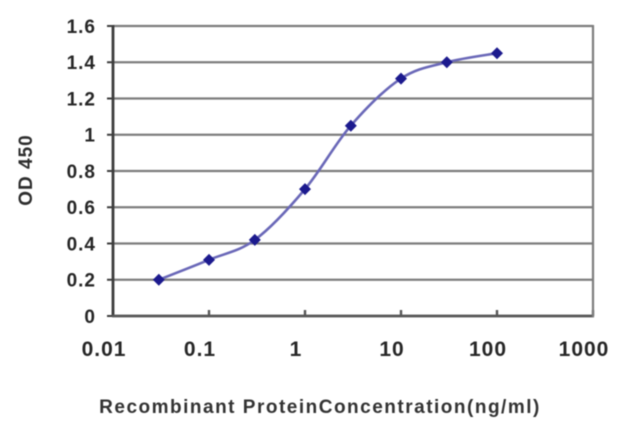 Image resolution: width=640 pixels, height=427 pixels. What do you see at coordinates (584, 349) in the screenshot?
I see `x-tick-label: 1000` at bounding box center [584, 349].